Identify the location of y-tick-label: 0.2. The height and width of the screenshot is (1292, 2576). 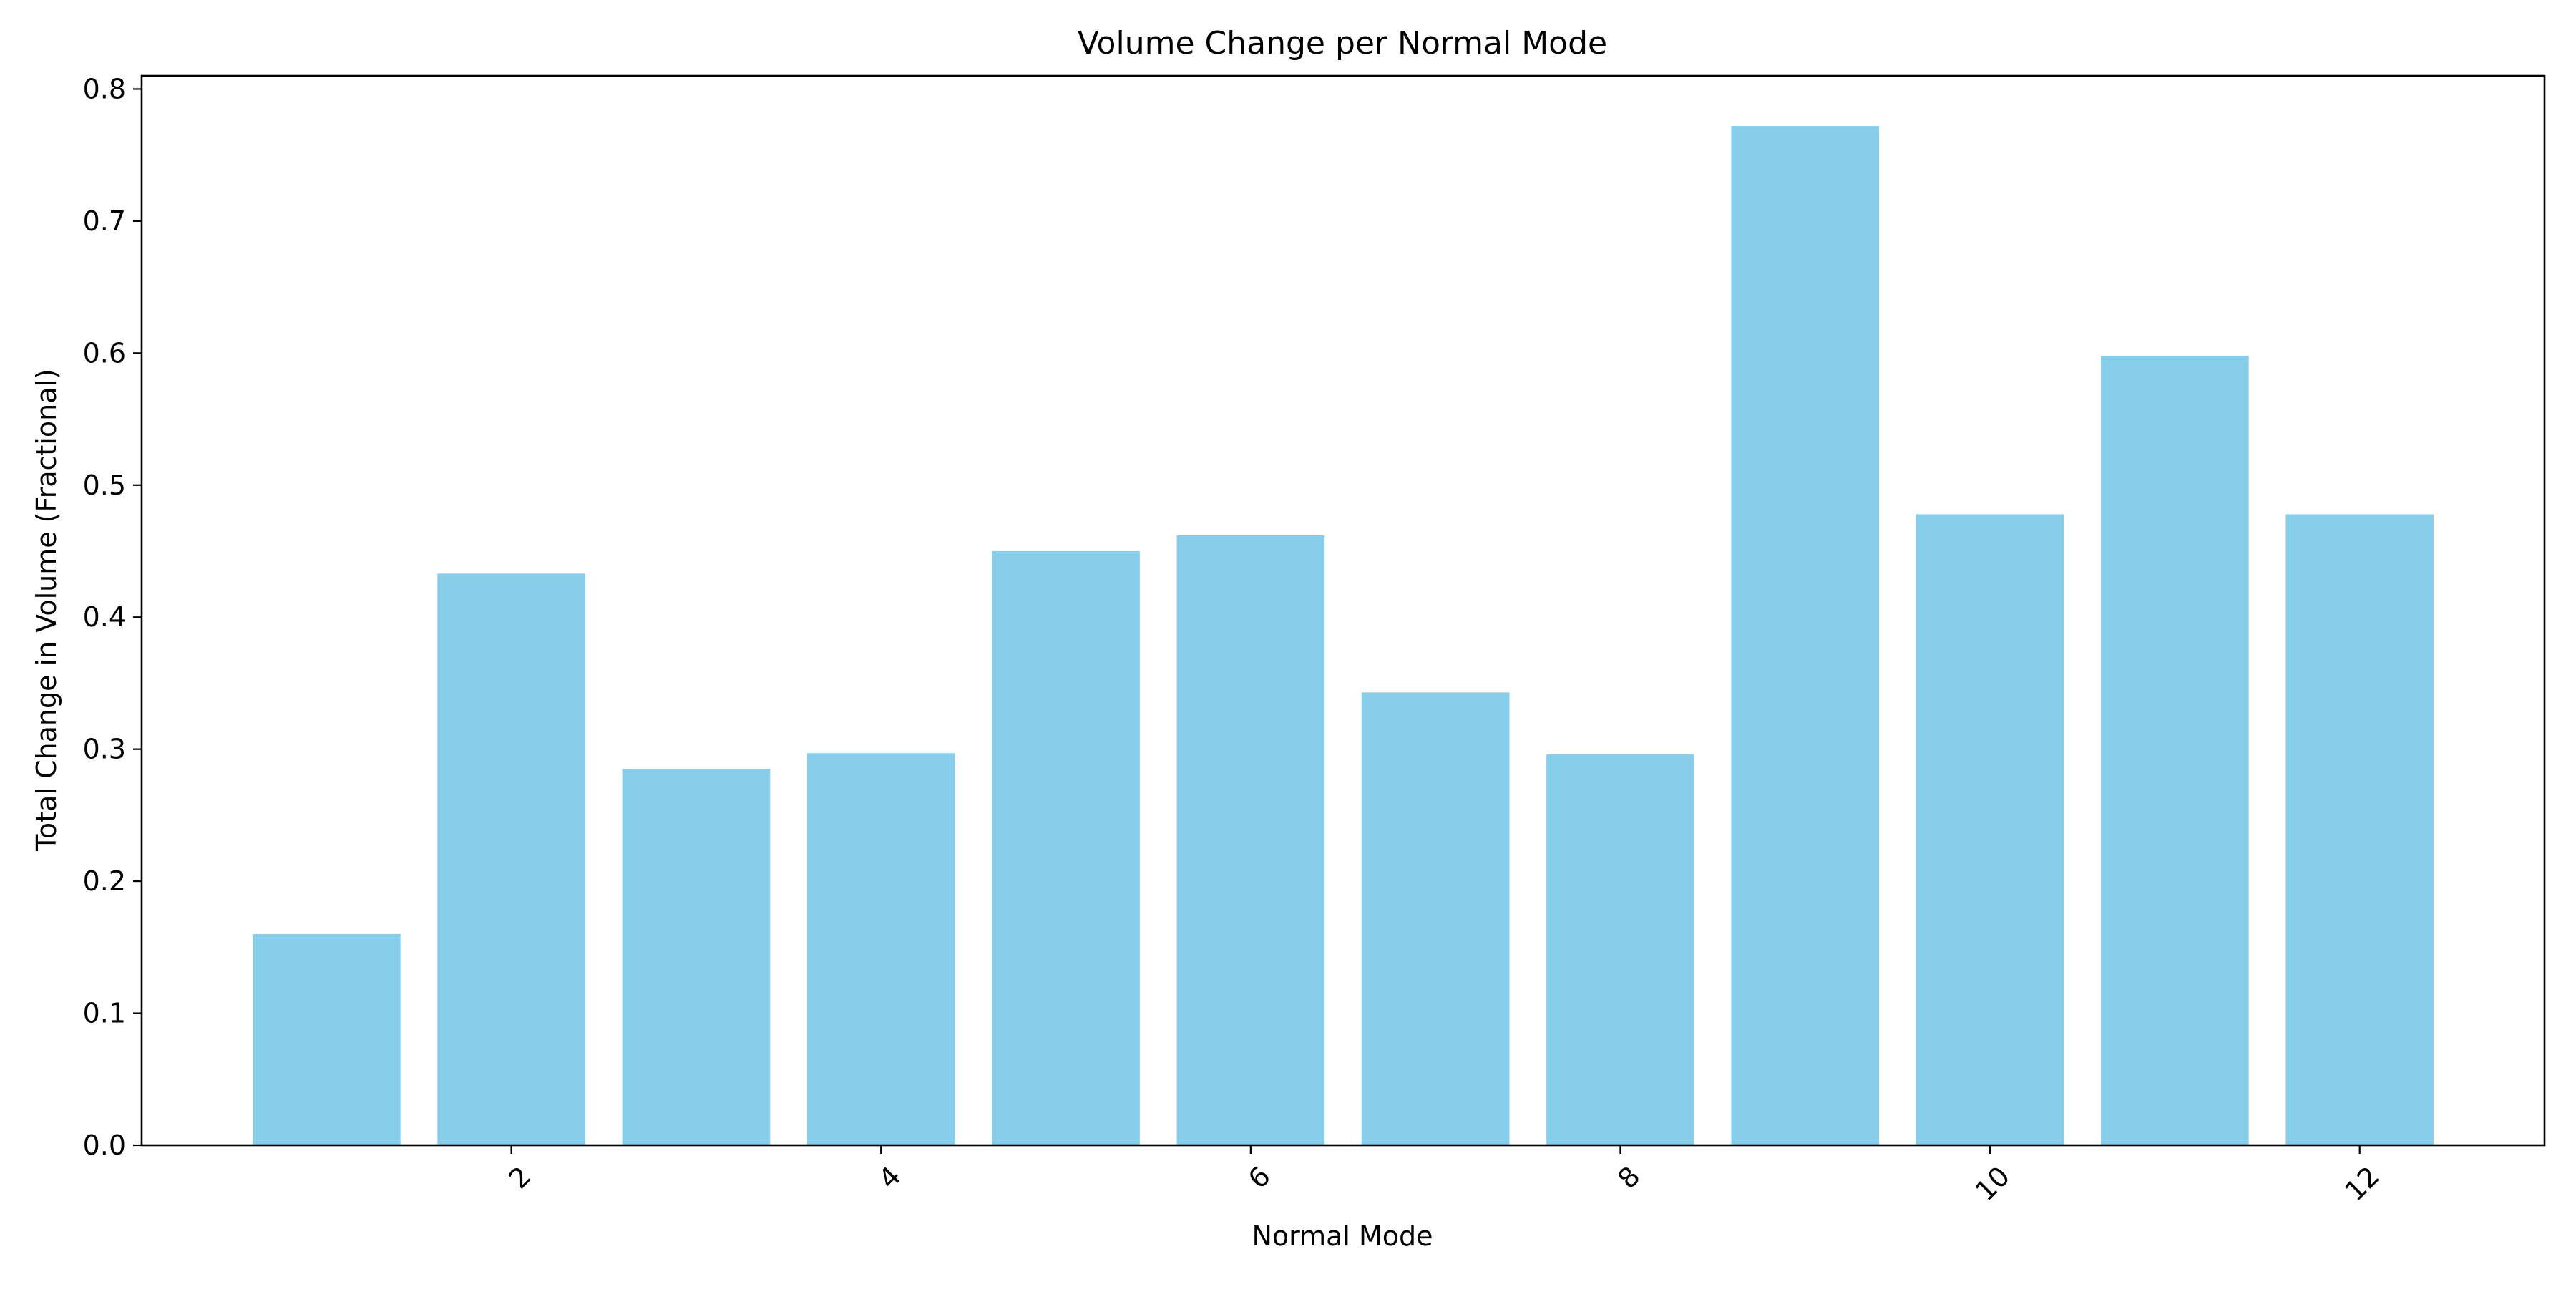
(104, 881).